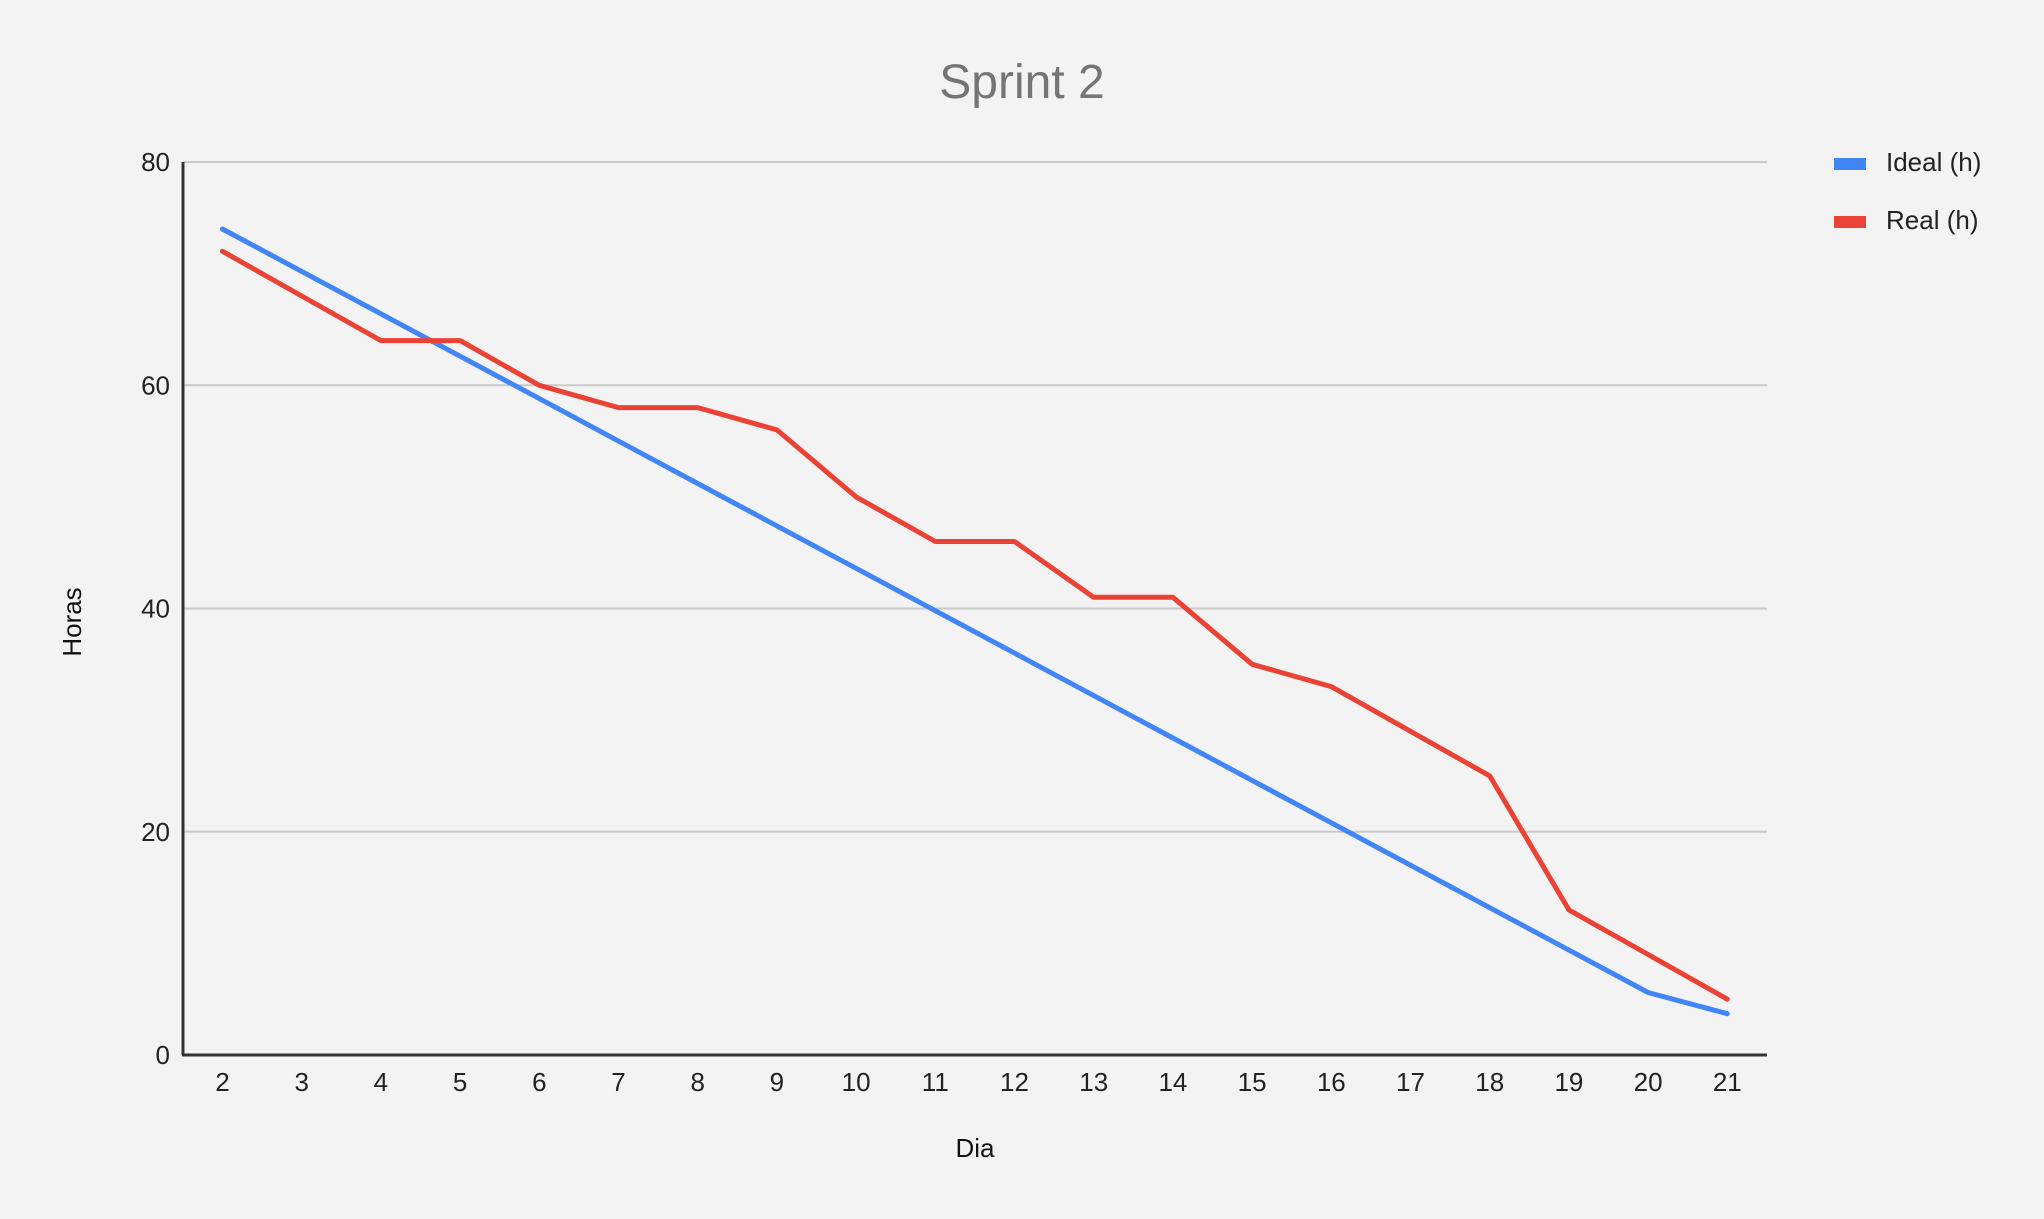 The width and height of the screenshot is (2044, 1219). Describe the element at coordinates (1410, 1082) in the screenshot. I see `x-tick-label: 17` at that location.